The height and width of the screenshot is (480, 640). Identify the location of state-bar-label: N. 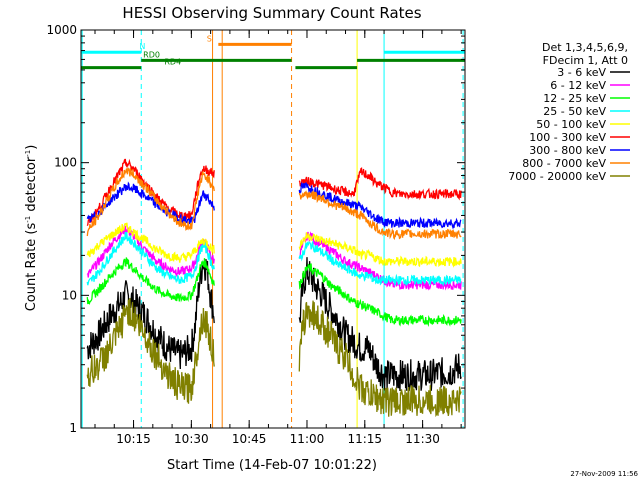
(142, 46).